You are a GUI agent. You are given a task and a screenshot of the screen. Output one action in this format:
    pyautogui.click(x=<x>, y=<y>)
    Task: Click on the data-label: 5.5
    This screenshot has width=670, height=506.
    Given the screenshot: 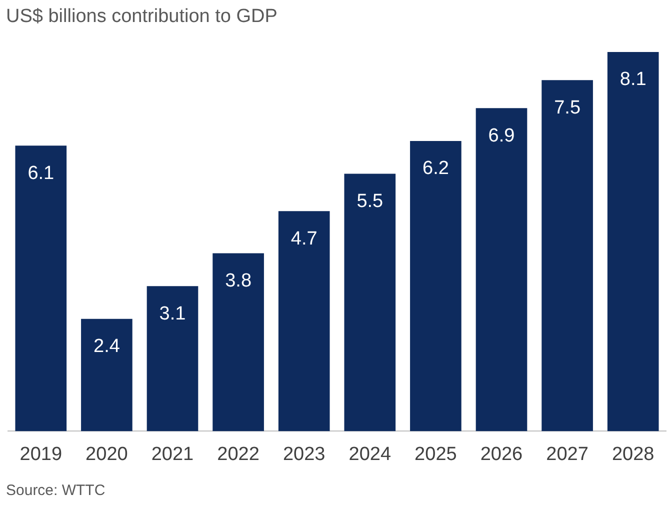 What is the action you would take?
    pyautogui.click(x=370, y=201)
    